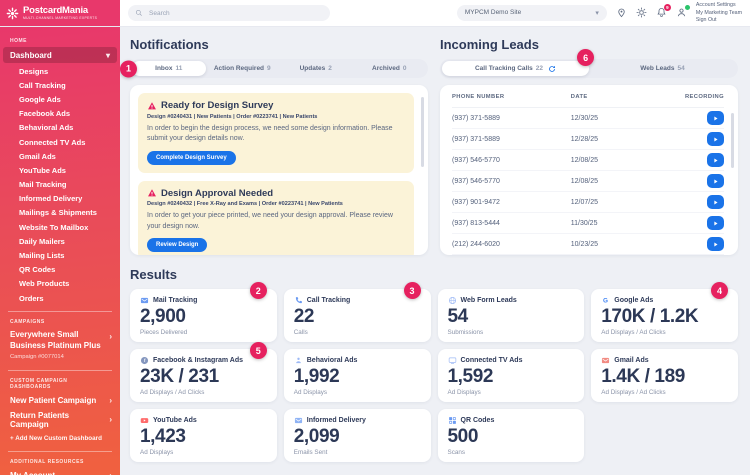  Describe the element at coordinates (42, 85) in the screenshot. I see `sidebar-item: Call Tracking` at that location.